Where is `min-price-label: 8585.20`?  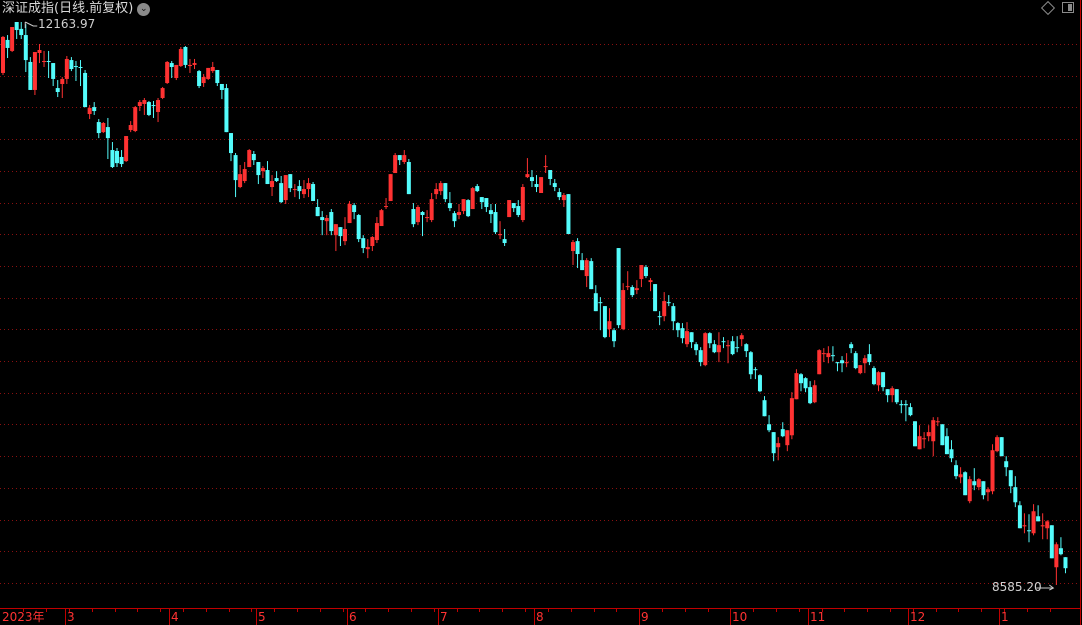
min-price-label: 8585.20 is located at coordinates (1017, 587).